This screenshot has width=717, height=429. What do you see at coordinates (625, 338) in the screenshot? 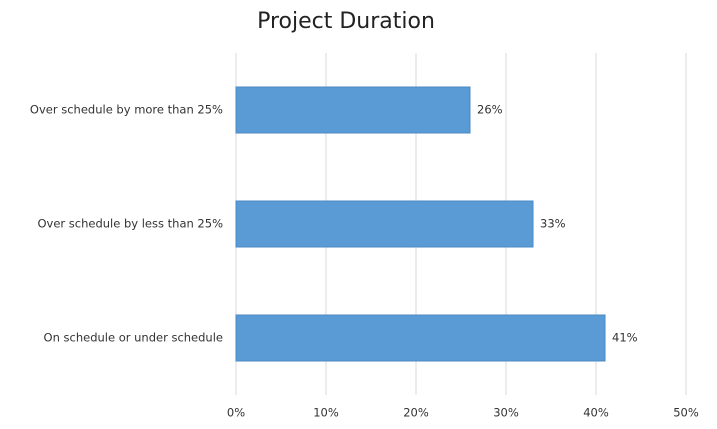
I see `data-label: 41%` at bounding box center [625, 338].